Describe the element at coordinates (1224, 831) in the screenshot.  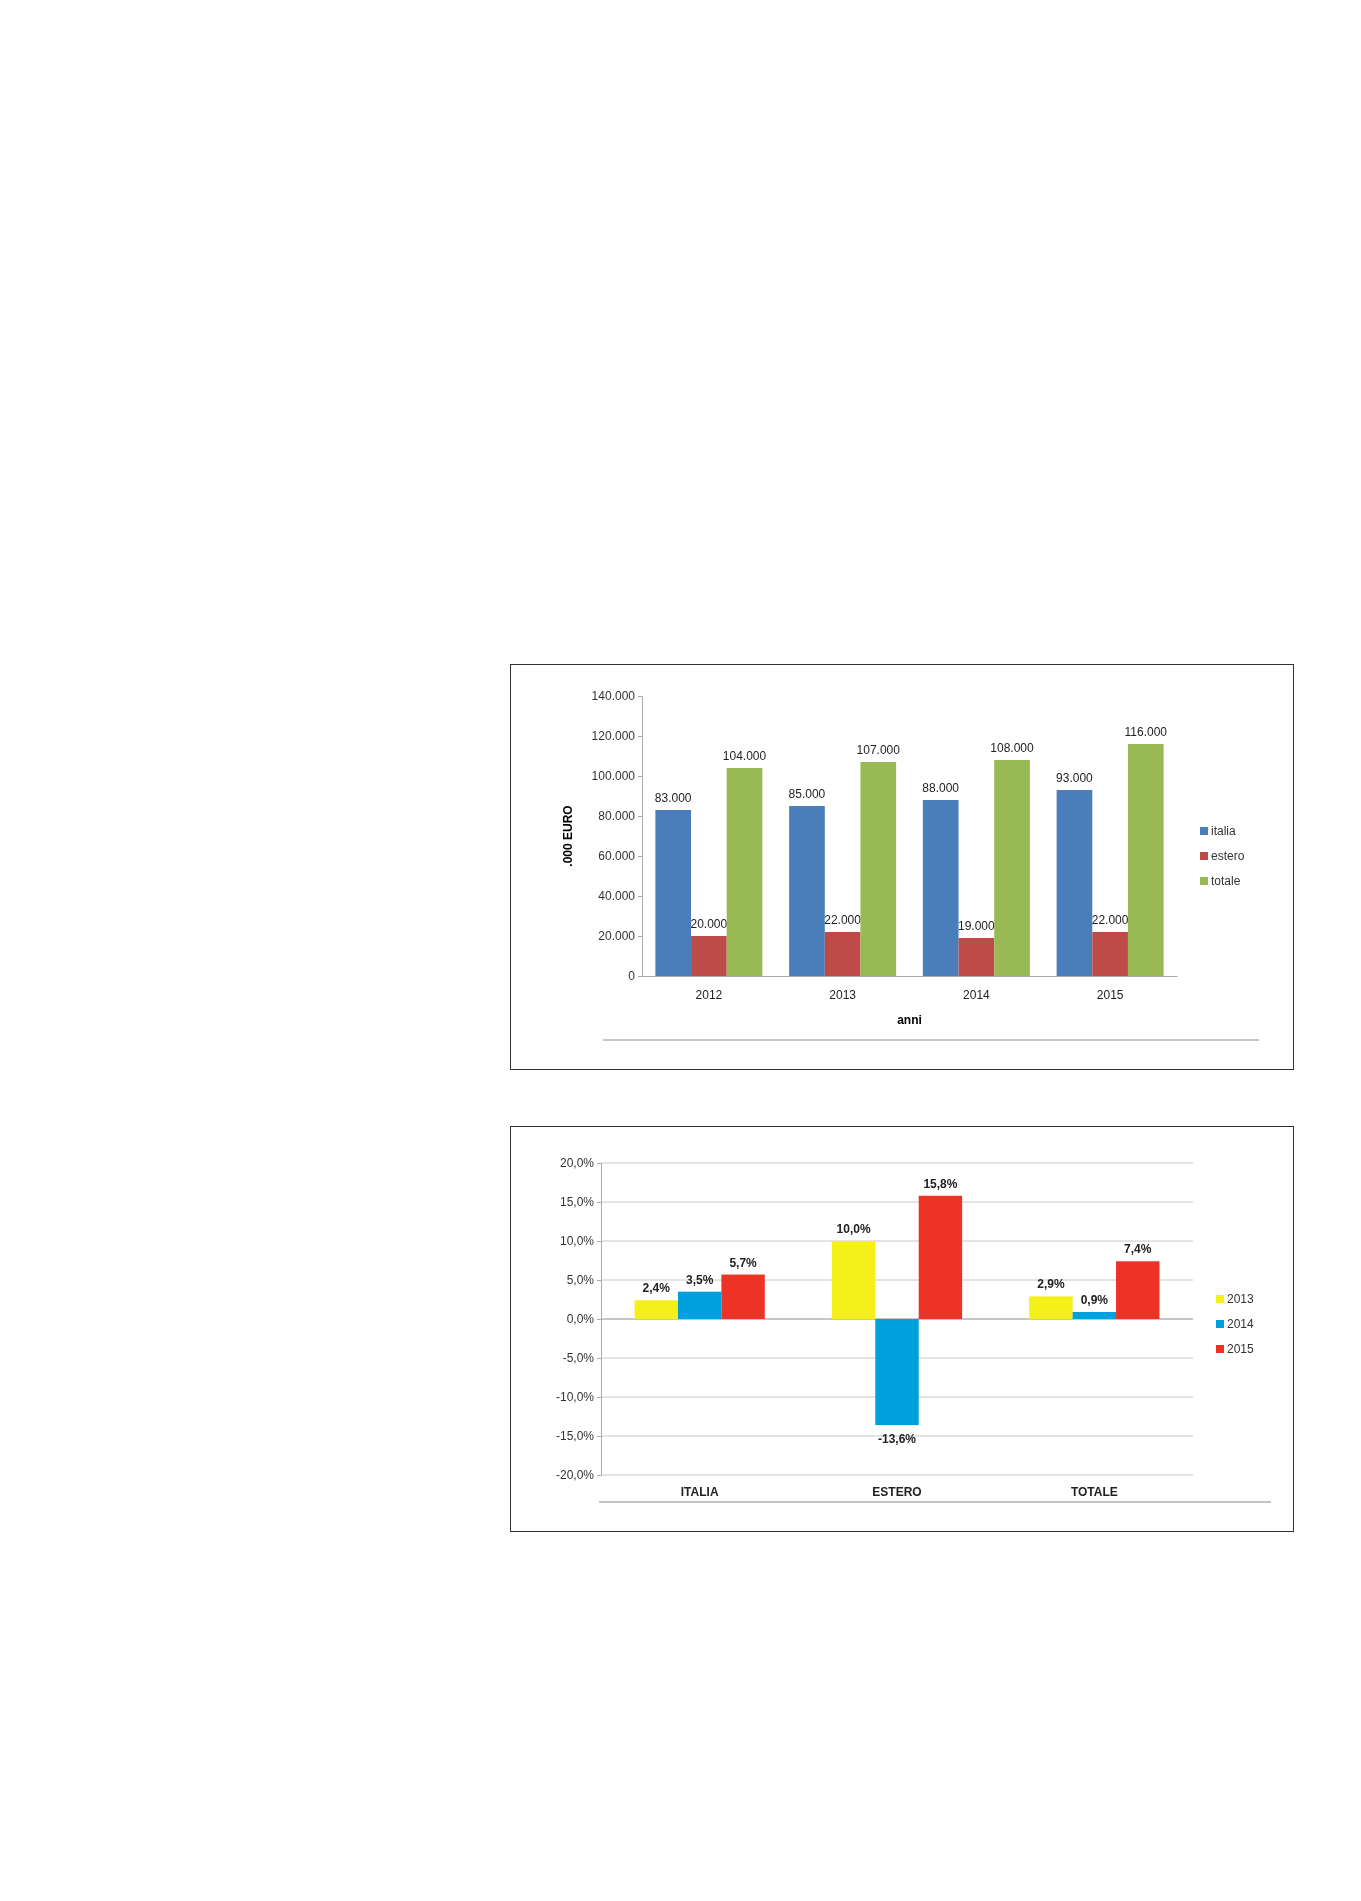
I see `legend-label: italia` at that location.